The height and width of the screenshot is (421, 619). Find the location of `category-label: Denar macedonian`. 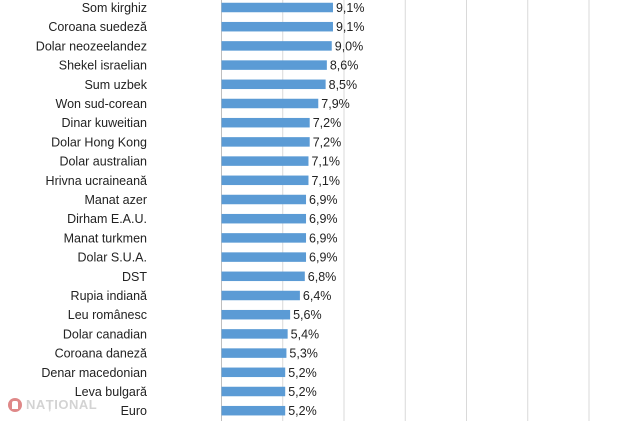

category-label: Denar macedonian is located at coordinates (94, 373).